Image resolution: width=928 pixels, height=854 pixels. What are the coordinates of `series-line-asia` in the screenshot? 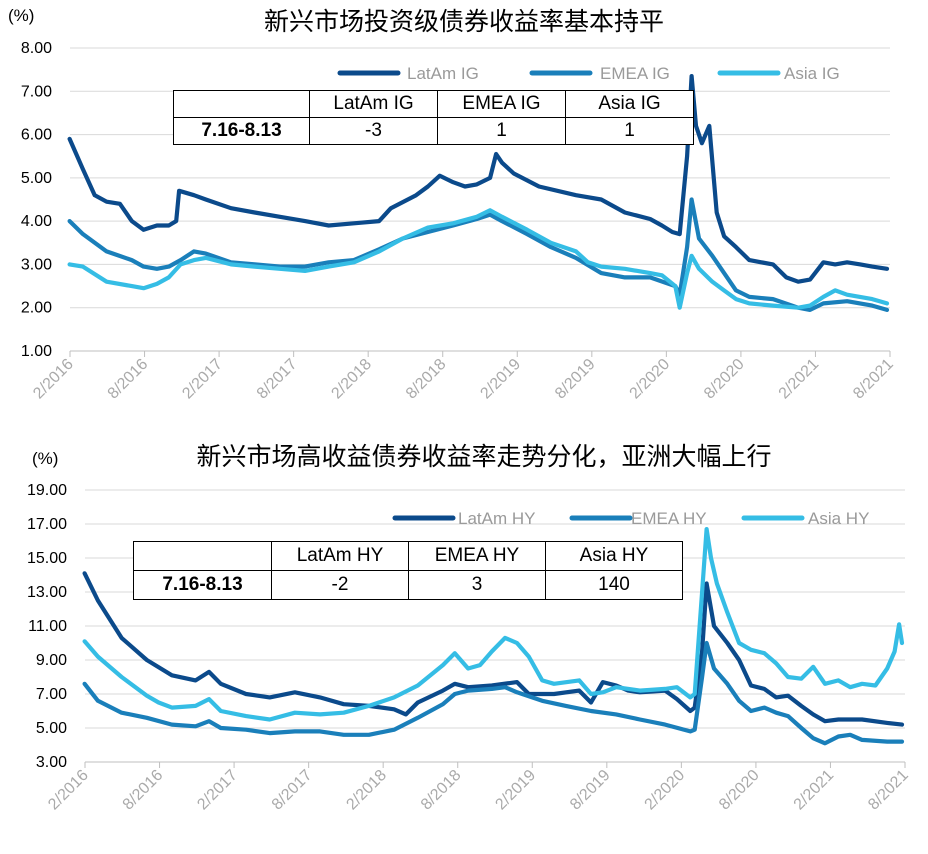 It's located at (478, 259).